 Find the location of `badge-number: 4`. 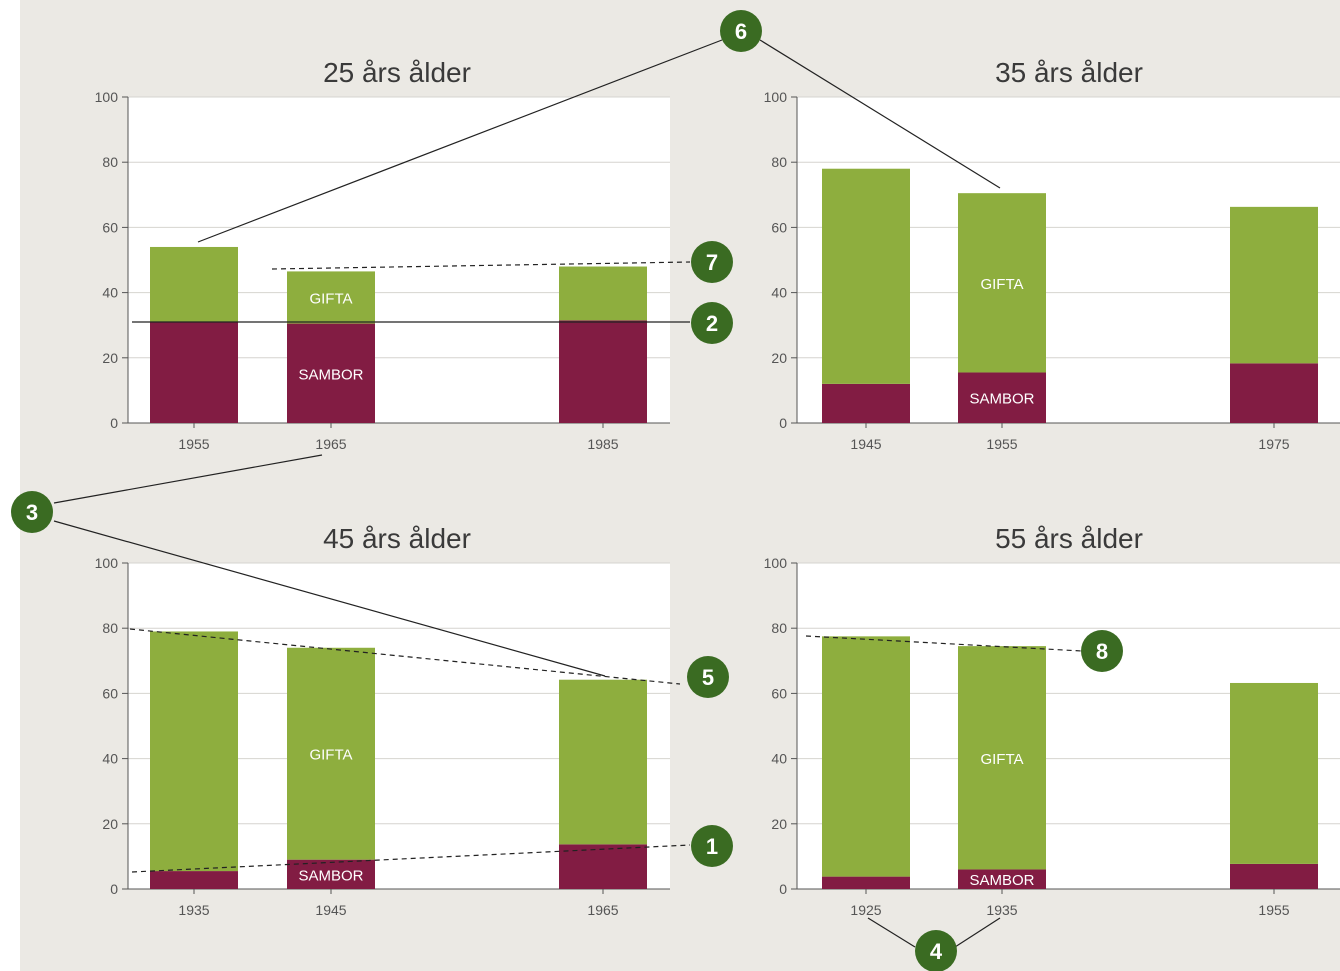

badge-number: 4 is located at coordinates (936, 951).